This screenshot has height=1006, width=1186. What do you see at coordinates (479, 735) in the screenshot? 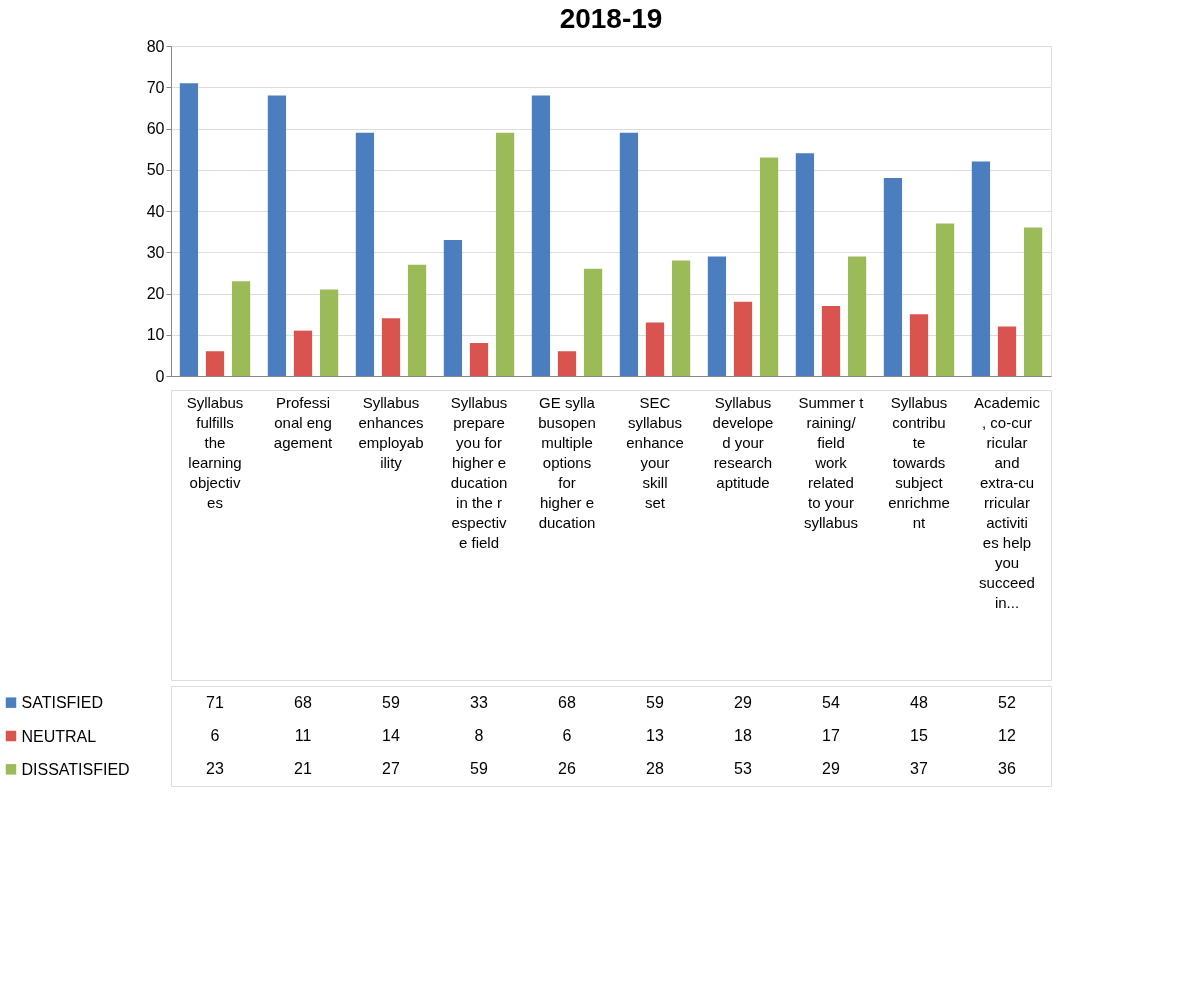
I see `data-label: 8` at bounding box center [479, 735].